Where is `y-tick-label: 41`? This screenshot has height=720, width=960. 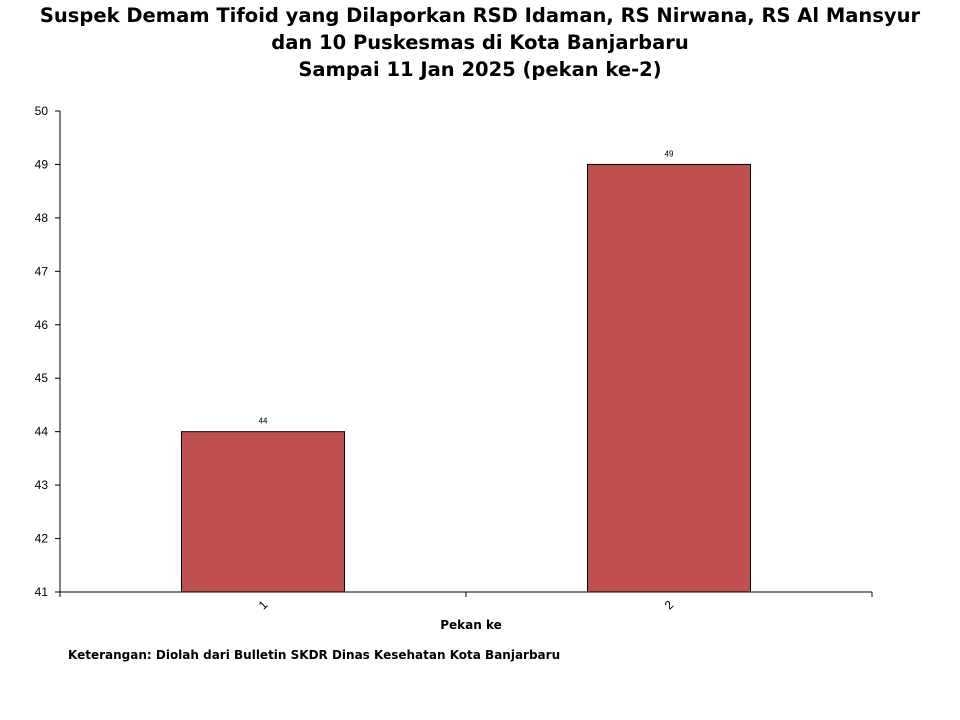 y-tick-label: 41 is located at coordinates (42, 592).